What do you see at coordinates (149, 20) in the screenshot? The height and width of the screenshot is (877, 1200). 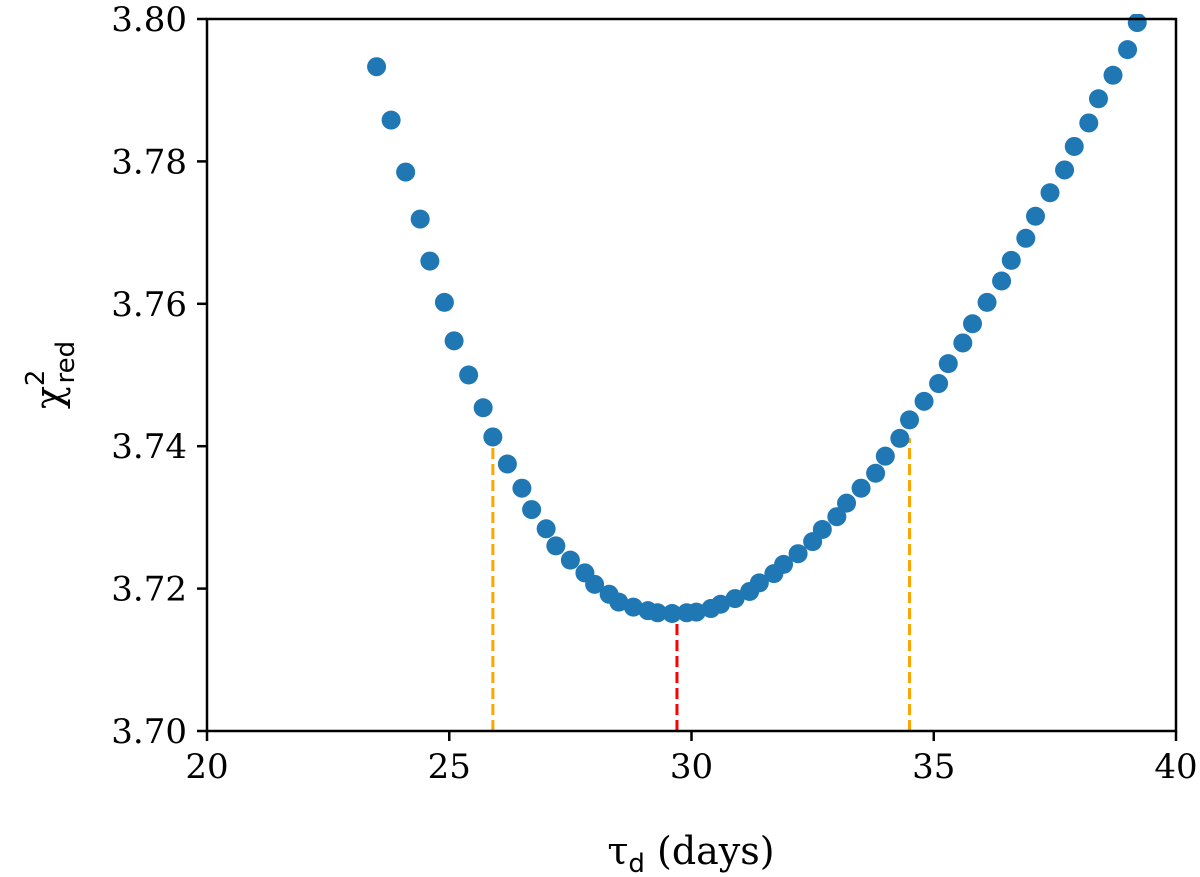 I see `y-tick-label: 3.80` at bounding box center [149, 20].